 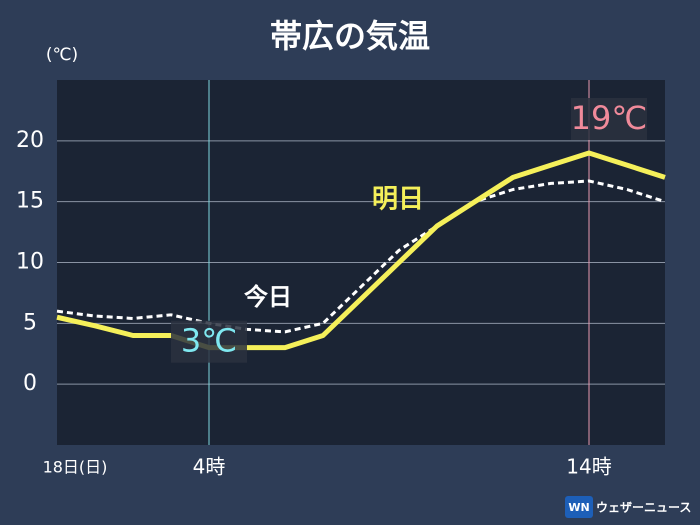 What do you see at coordinates (588, 467) in the screenshot?
I see `x-tick-label: 14時` at bounding box center [588, 467].